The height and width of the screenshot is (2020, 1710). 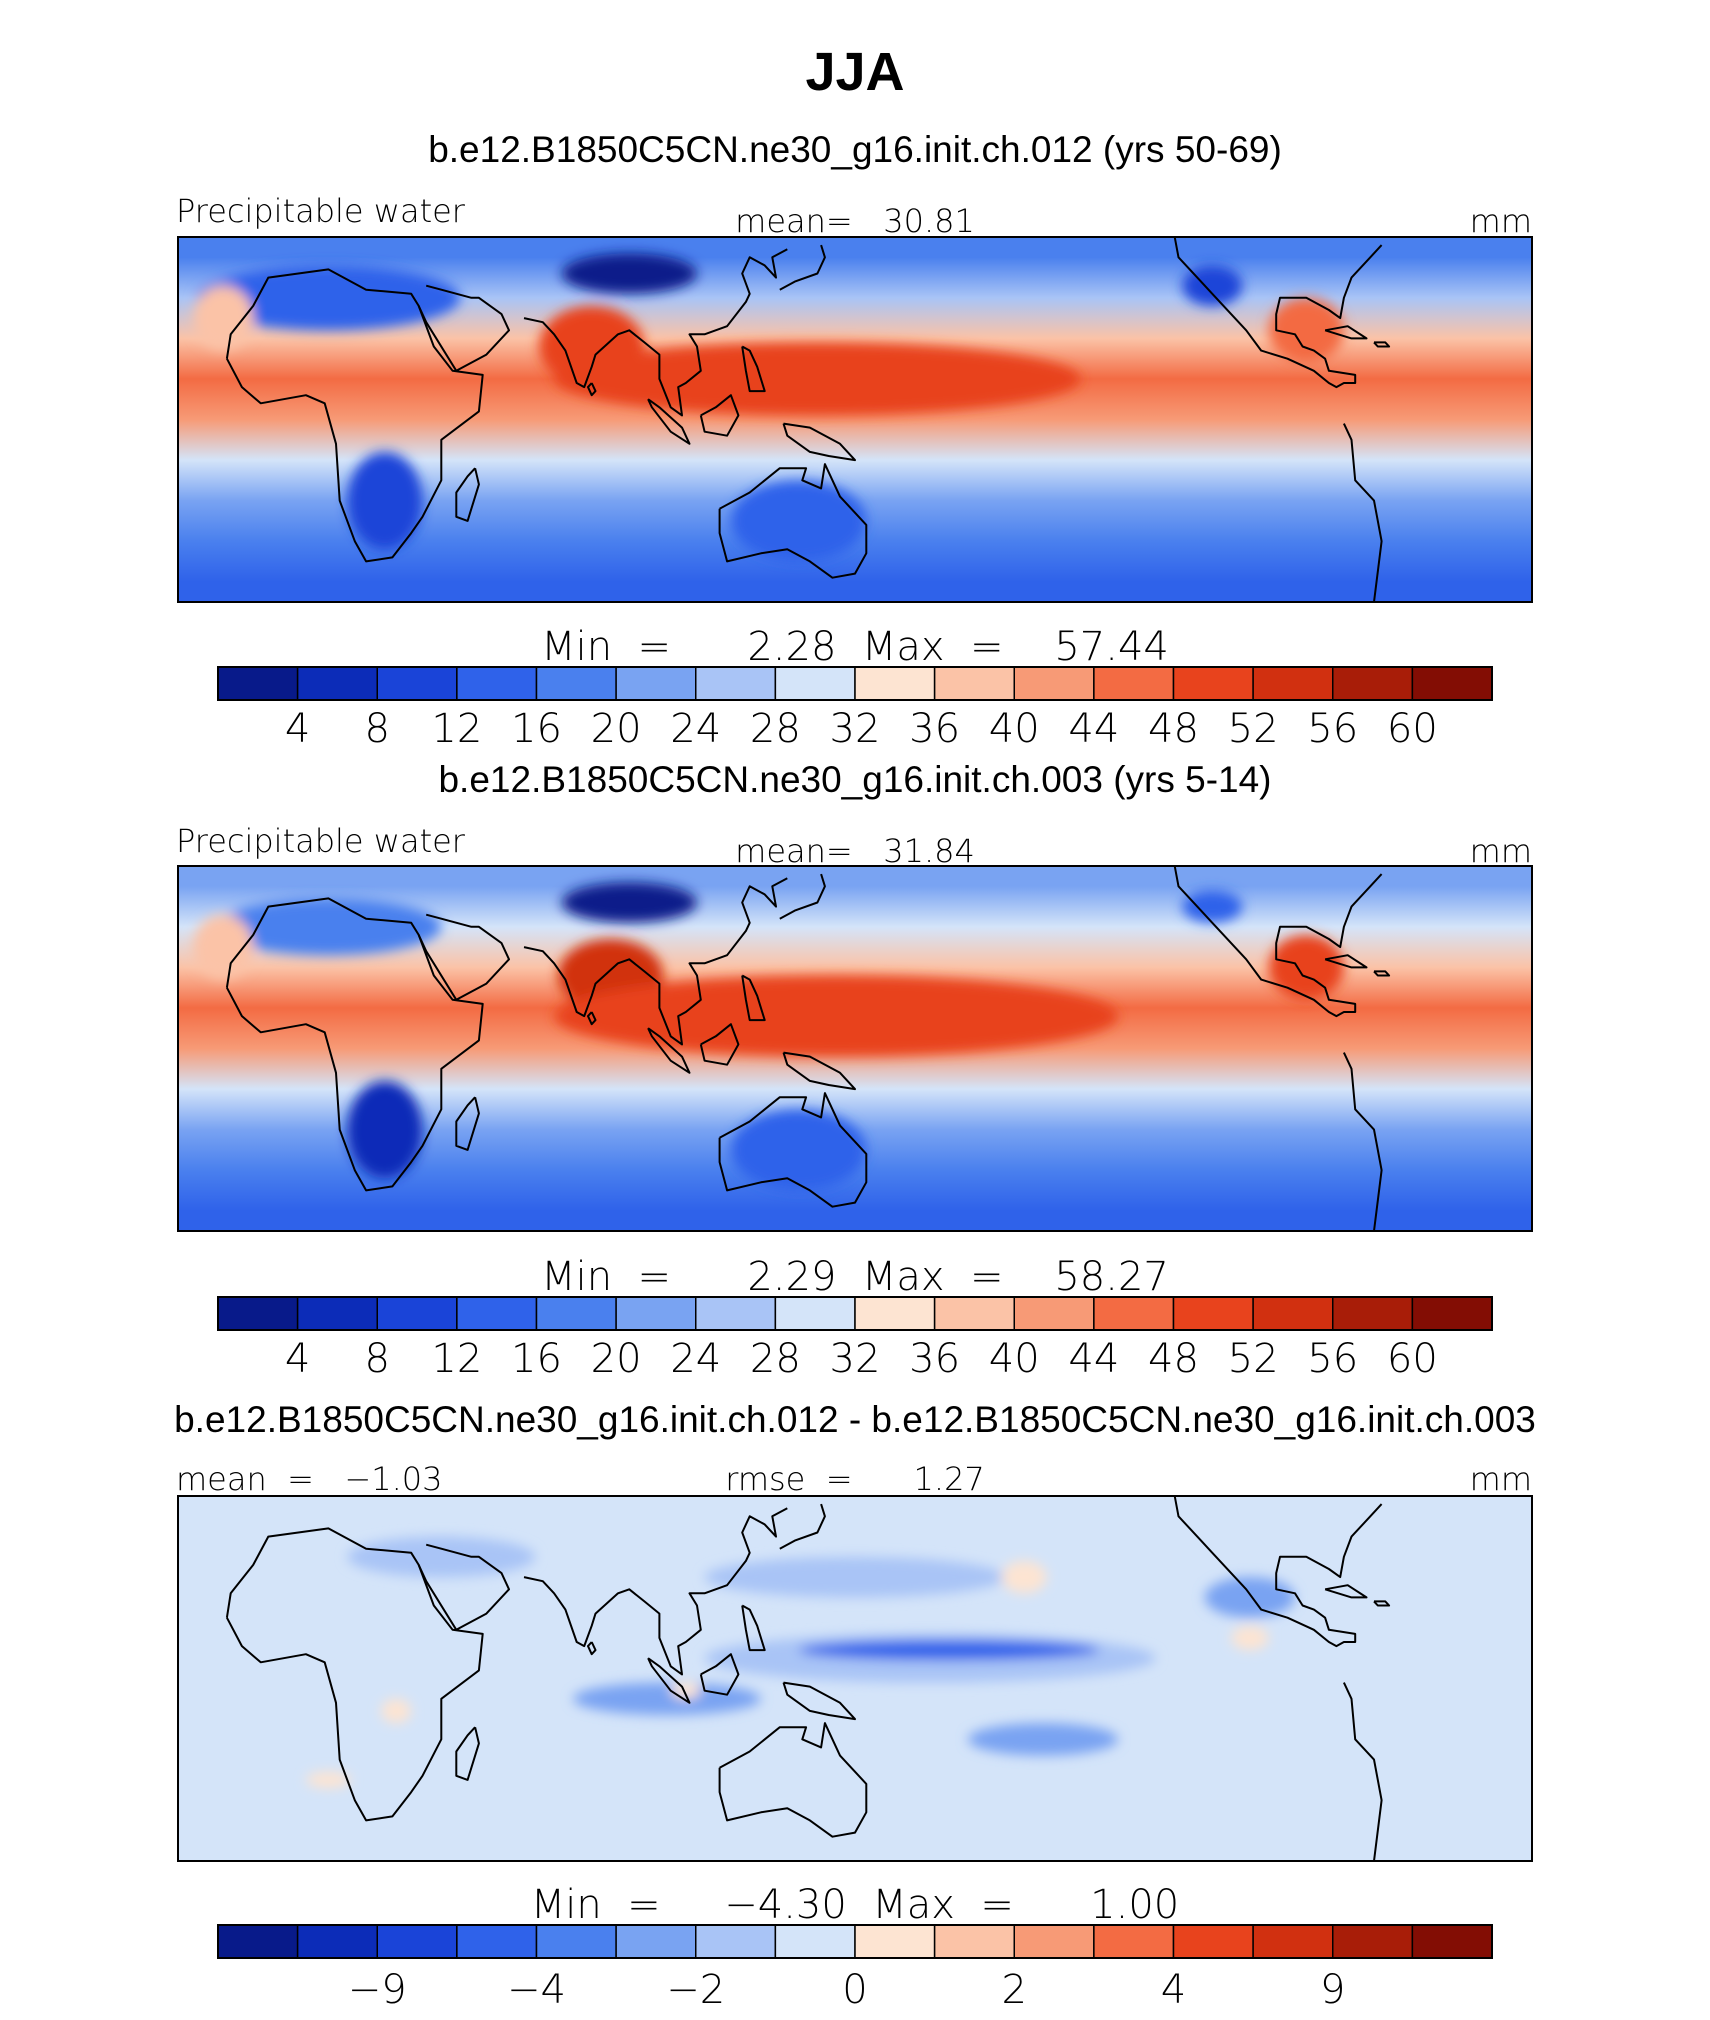 What do you see at coordinates (1362, 512) in the screenshot?
I see `panel-1-coastline-samerica` at bounding box center [1362, 512].